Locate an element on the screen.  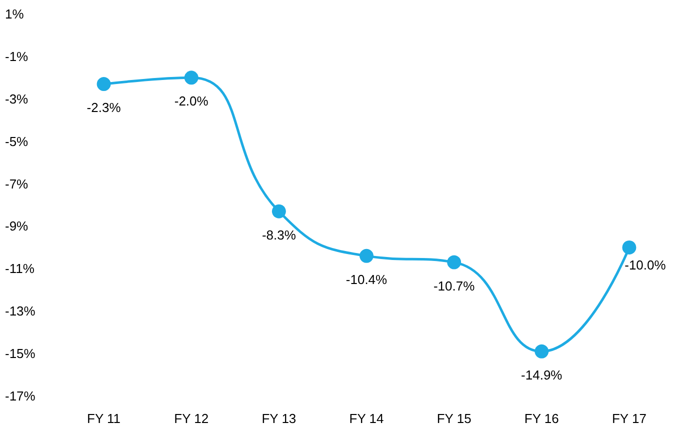
x-tick-label: FY 12 is located at coordinates (191, 418).